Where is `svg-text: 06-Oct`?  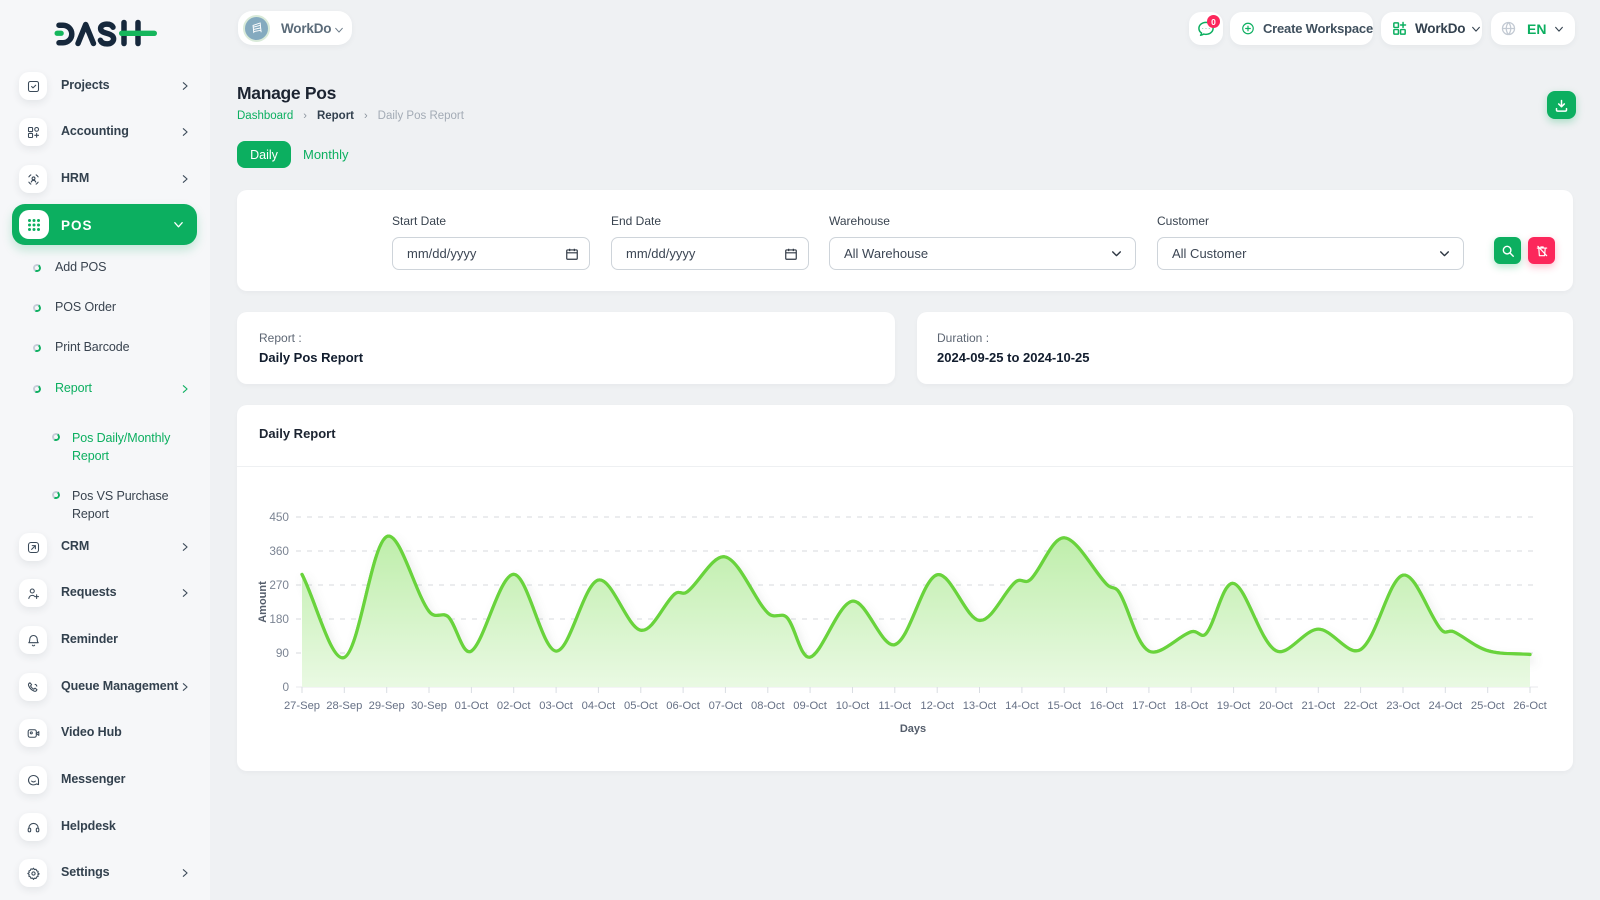 svg-text: 06-Oct is located at coordinates (683, 706).